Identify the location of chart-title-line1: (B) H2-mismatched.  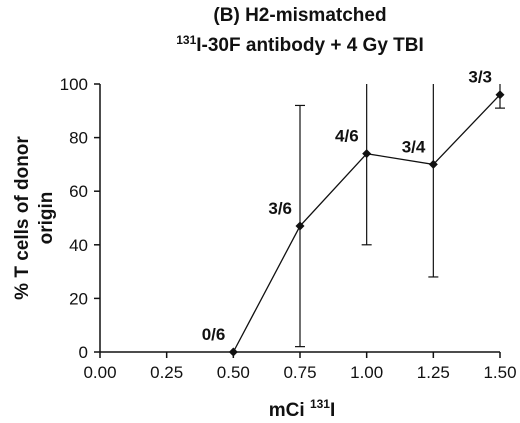
(299, 15).